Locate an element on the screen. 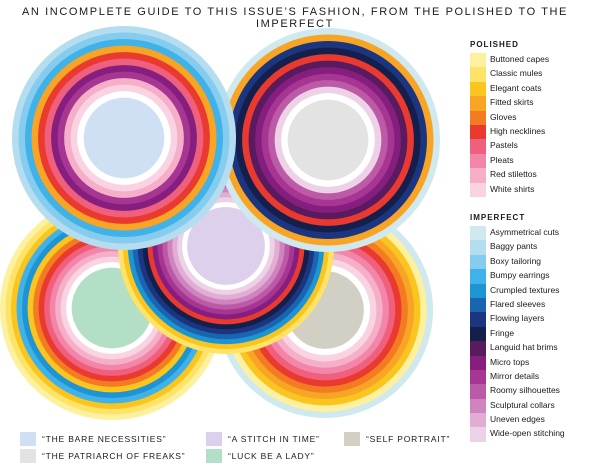 The height and width of the screenshot is (471, 600). legend-label: Flowing layers is located at coordinates (517, 318).